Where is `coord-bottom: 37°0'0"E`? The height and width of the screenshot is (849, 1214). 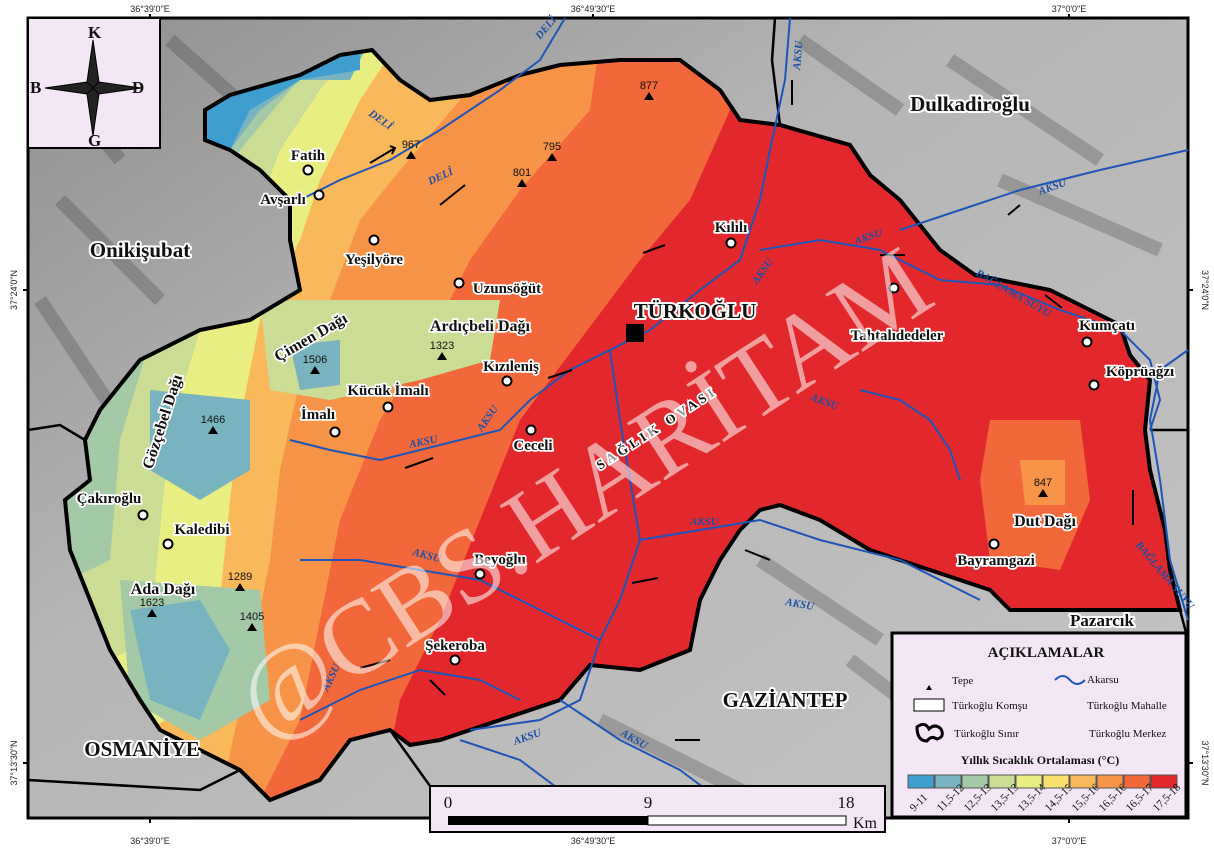
coord-bottom: 37°0'0"E is located at coordinates (1069, 841).